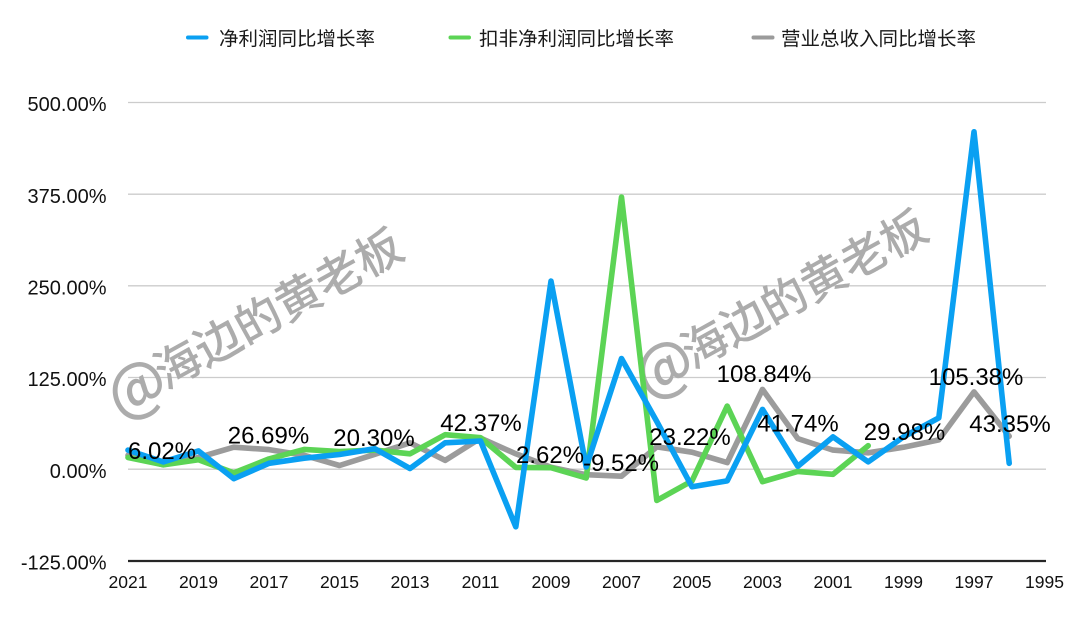  I want to click on svg-text: 250.00%, so click(67, 289).